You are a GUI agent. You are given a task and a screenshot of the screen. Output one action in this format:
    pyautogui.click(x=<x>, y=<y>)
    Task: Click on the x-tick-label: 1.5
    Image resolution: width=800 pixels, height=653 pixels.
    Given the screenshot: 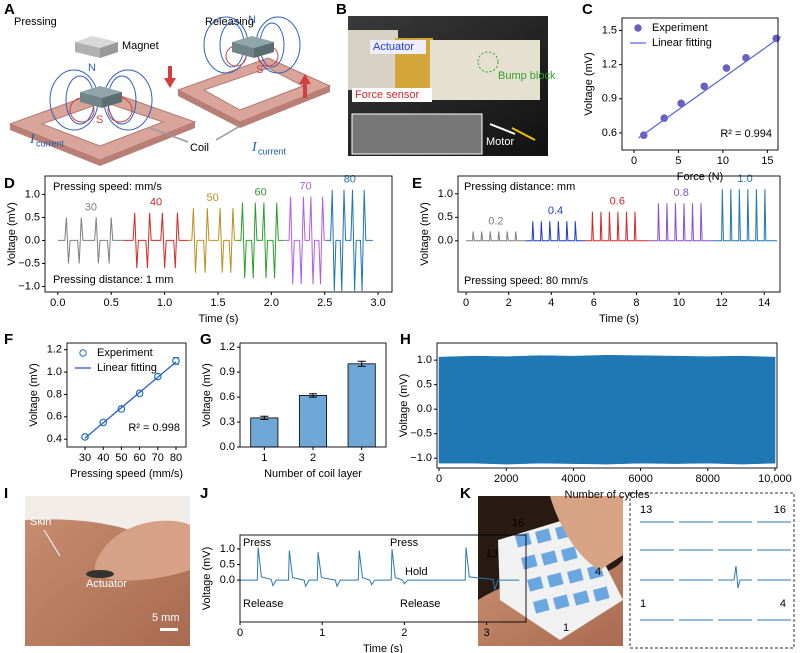 What is the action you would take?
    pyautogui.click(x=217, y=303)
    